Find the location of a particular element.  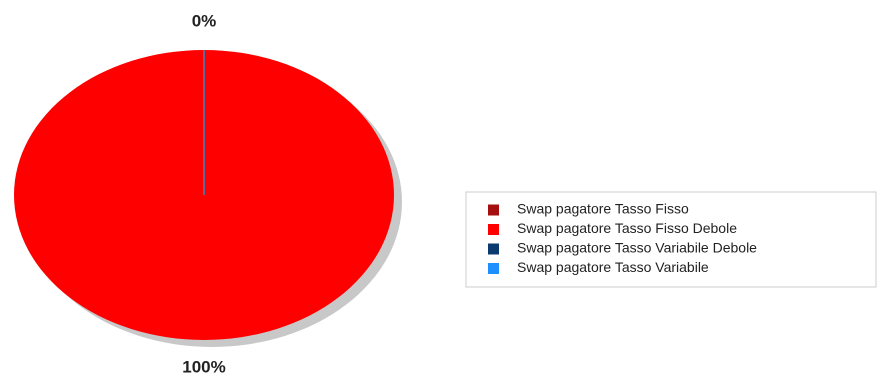

legend-label: Swap pagatore Tasso Variabile is located at coordinates (613, 267).